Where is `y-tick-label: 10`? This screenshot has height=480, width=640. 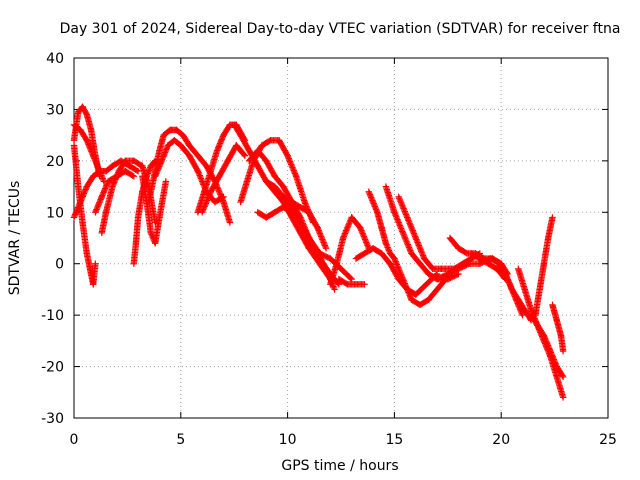 y-tick-label: 10 is located at coordinates (55, 213).